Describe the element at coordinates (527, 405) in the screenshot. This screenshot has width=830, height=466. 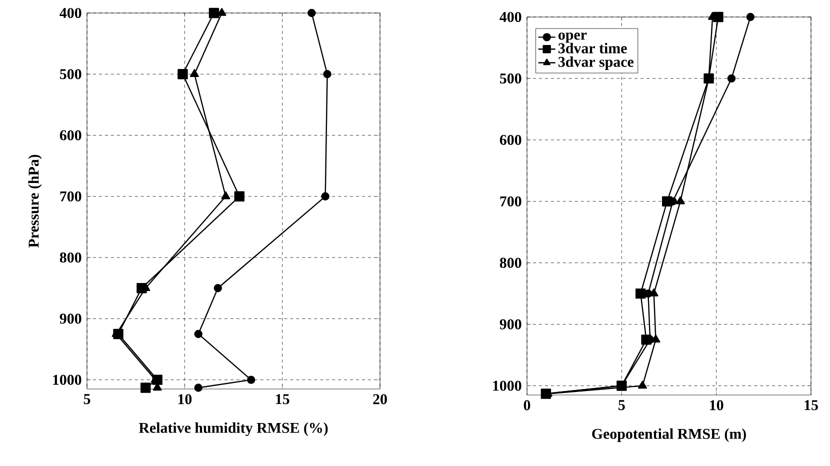
I see `x-tick-label: 0` at that location.